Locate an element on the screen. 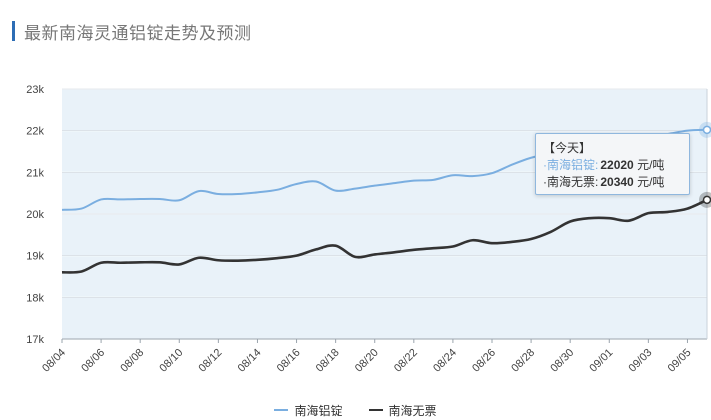 Image resolution: width=711 pixels, height=420 pixels. legend-label-aluminum: 南海铝锭 is located at coordinates (318, 410).